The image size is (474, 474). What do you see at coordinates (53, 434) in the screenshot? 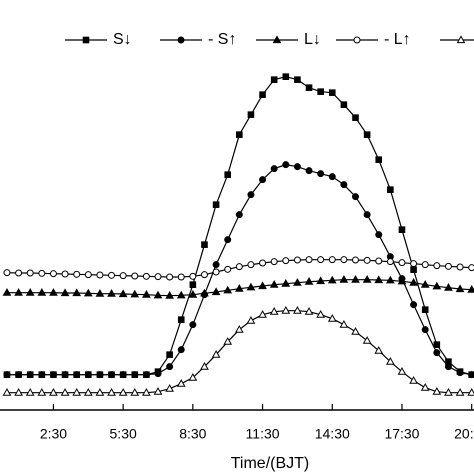
I see `x-tick-label: 2:30` at bounding box center [53, 434].